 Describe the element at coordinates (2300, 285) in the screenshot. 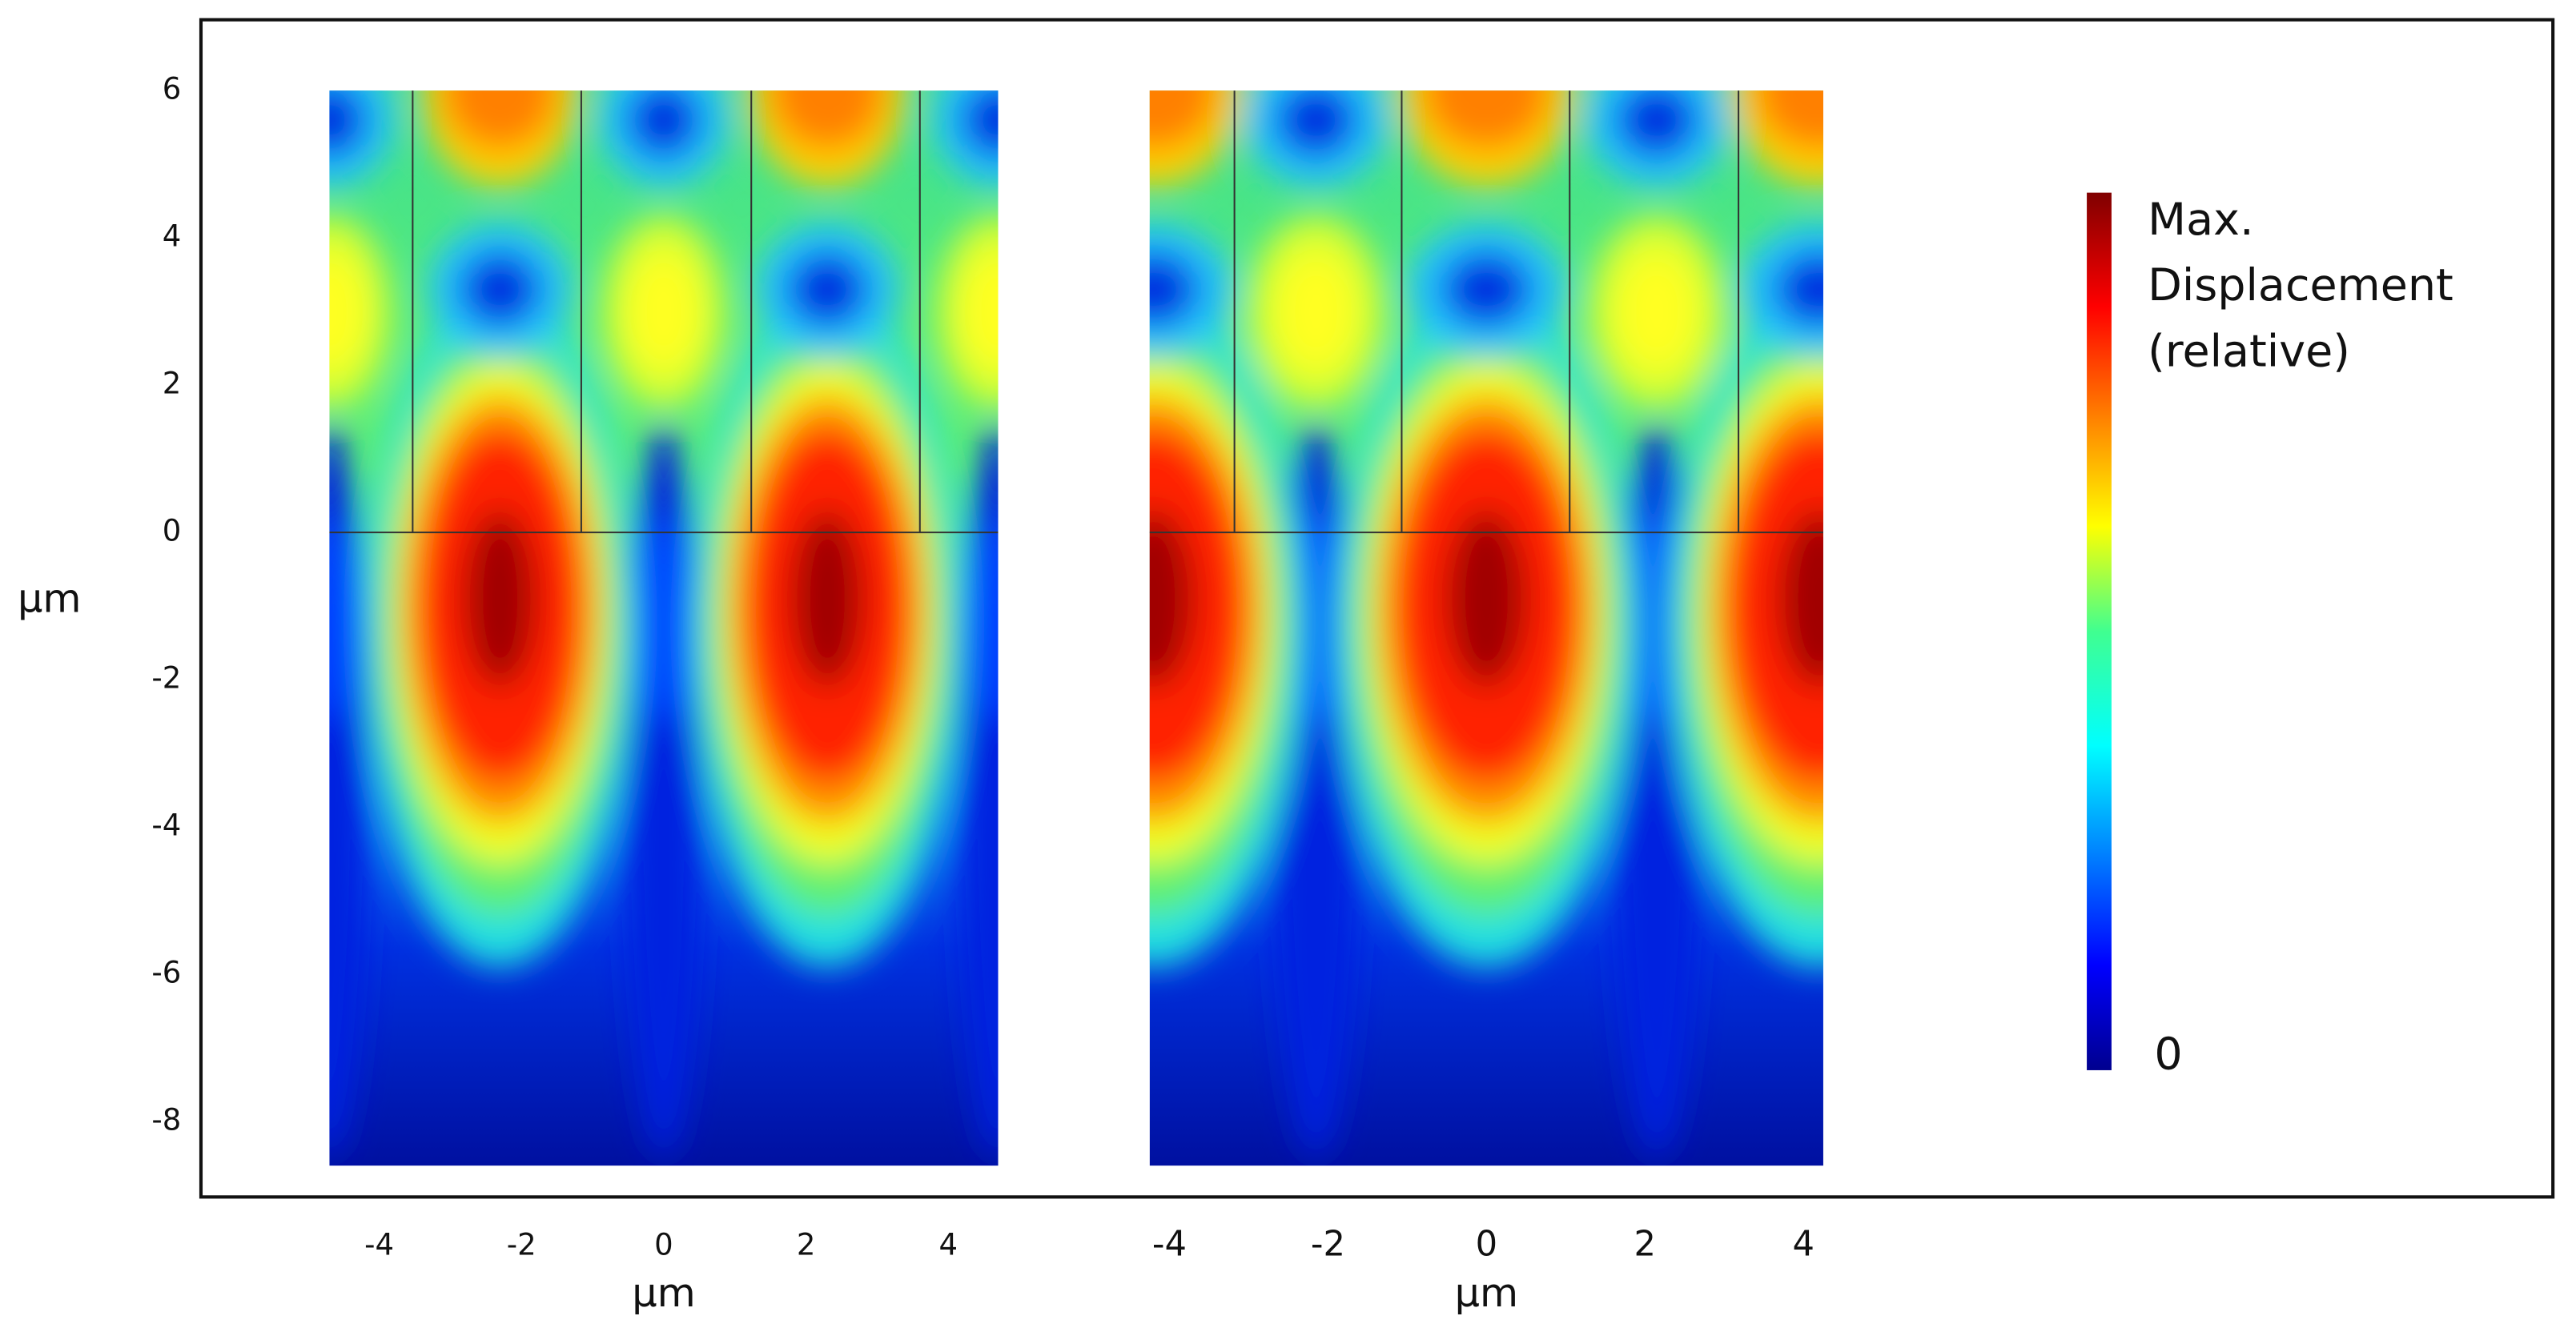

I see `colorbar-max-label: Displacement` at that location.